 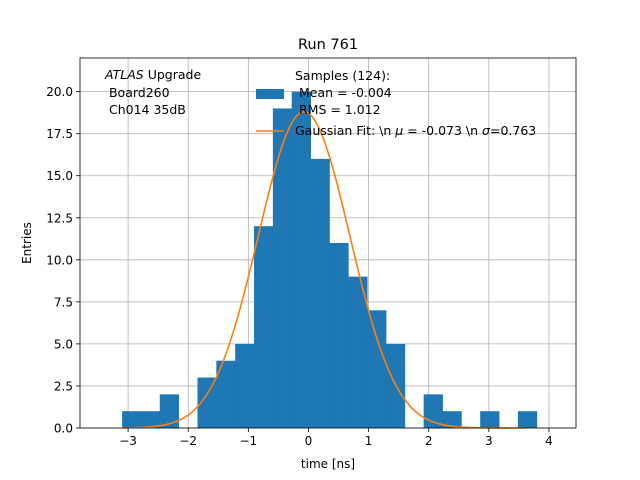 What do you see at coordinates (398, 130) in the screenshot?
I see `legend-fit-mu-symbol: μ` at bounding box center [398, 130].